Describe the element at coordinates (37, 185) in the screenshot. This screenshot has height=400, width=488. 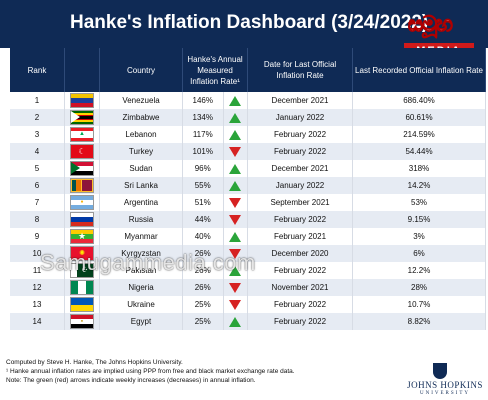
I see `rank-cell: 6` at that location.